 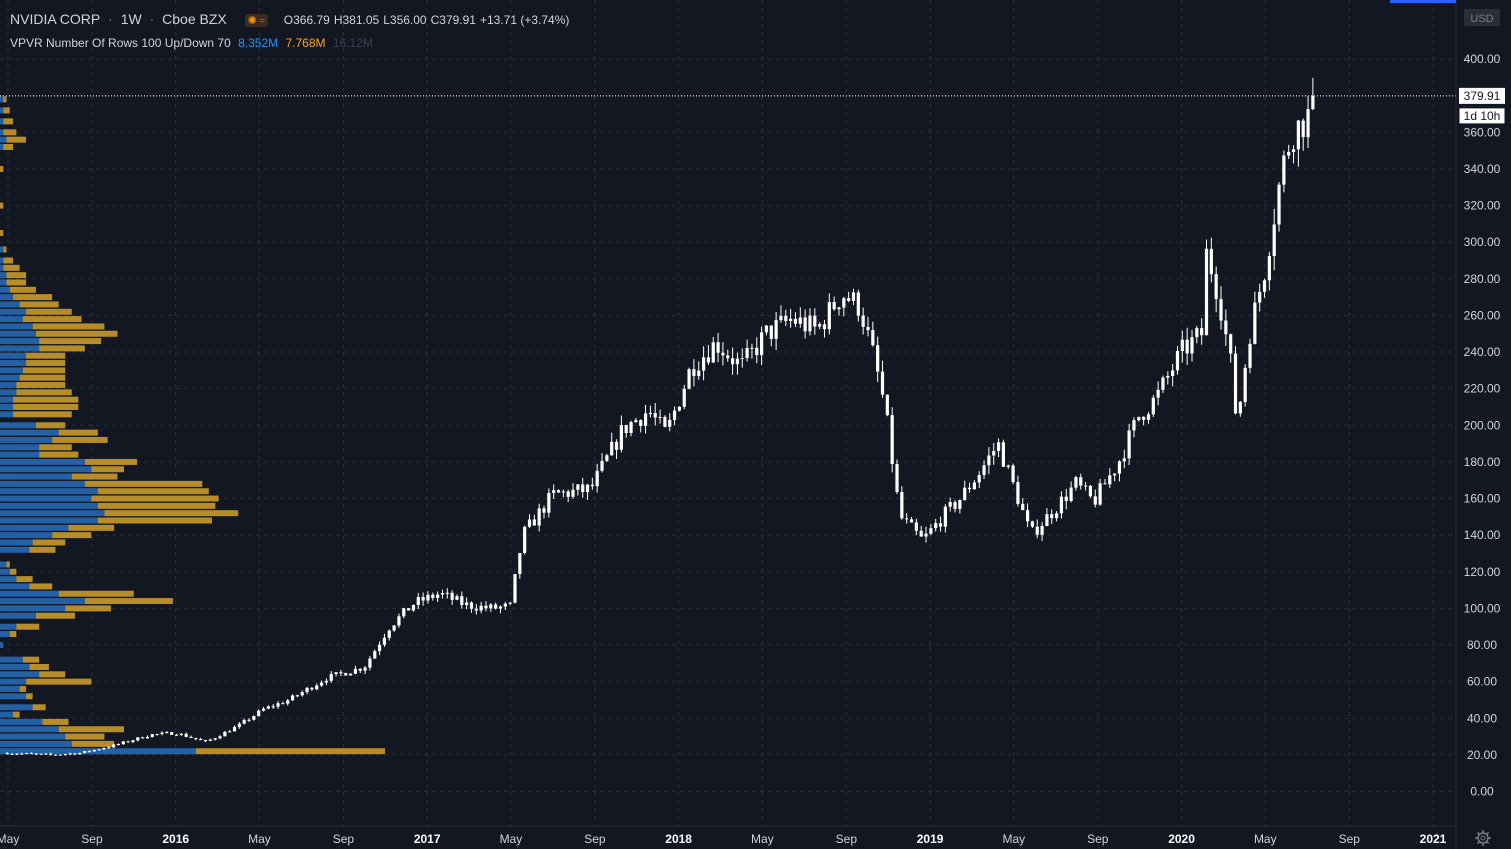 I want to click on currency-label: USD, so click(x=1481, y=19).